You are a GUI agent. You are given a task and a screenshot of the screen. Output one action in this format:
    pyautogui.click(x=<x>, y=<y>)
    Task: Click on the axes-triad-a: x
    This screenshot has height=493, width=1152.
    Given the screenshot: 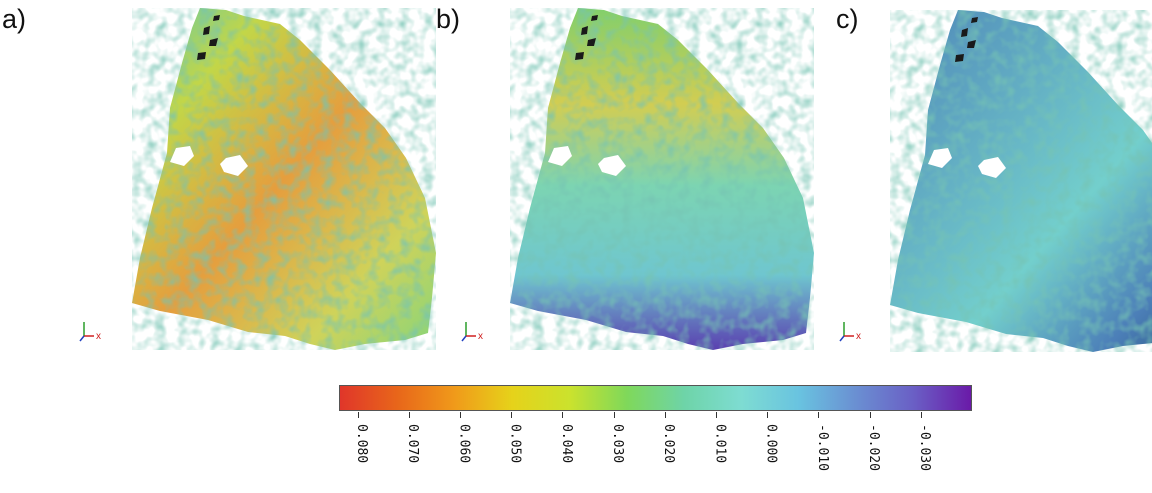 What is the action you would take?
    pyautogui.click(x=90, y=332)
    